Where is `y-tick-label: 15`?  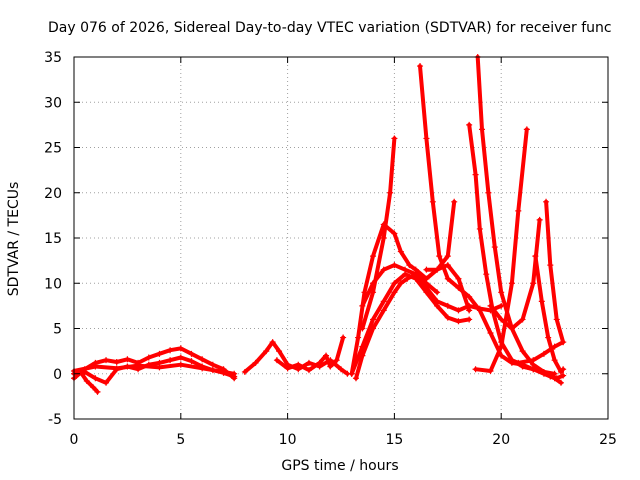 y-tick-label: 15 is located at coordinates (53, 239).